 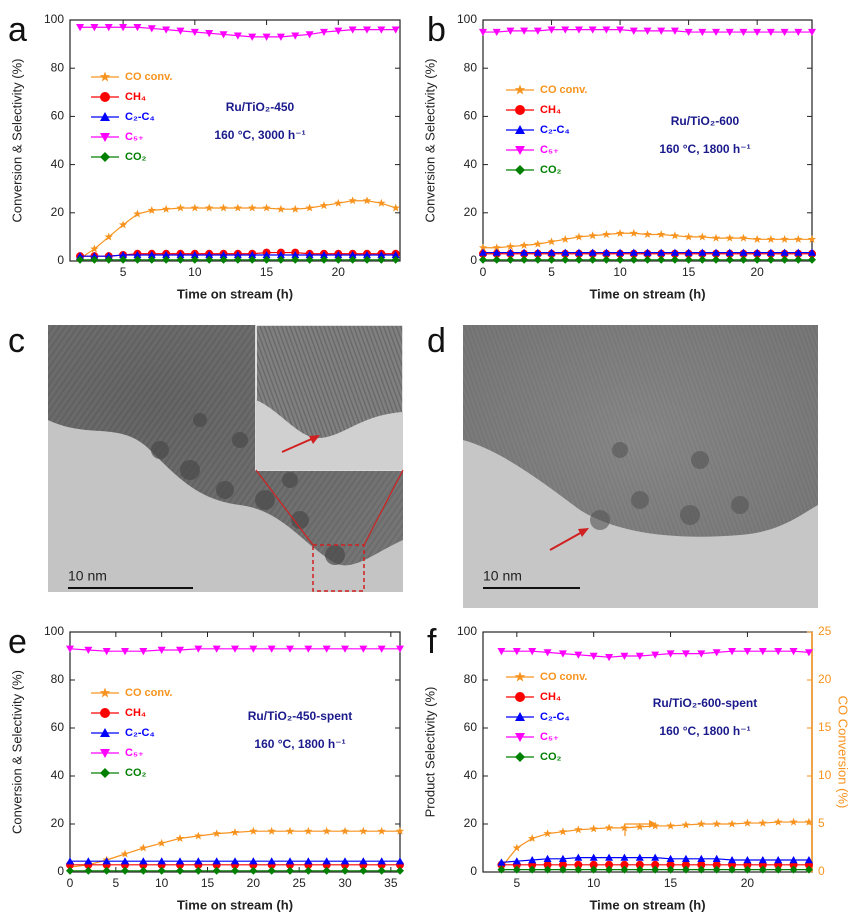 What do you see at coordinates (471, 212) in the screenshot?
I see `y-tick-label: 20` at bounding box center [471, 212].